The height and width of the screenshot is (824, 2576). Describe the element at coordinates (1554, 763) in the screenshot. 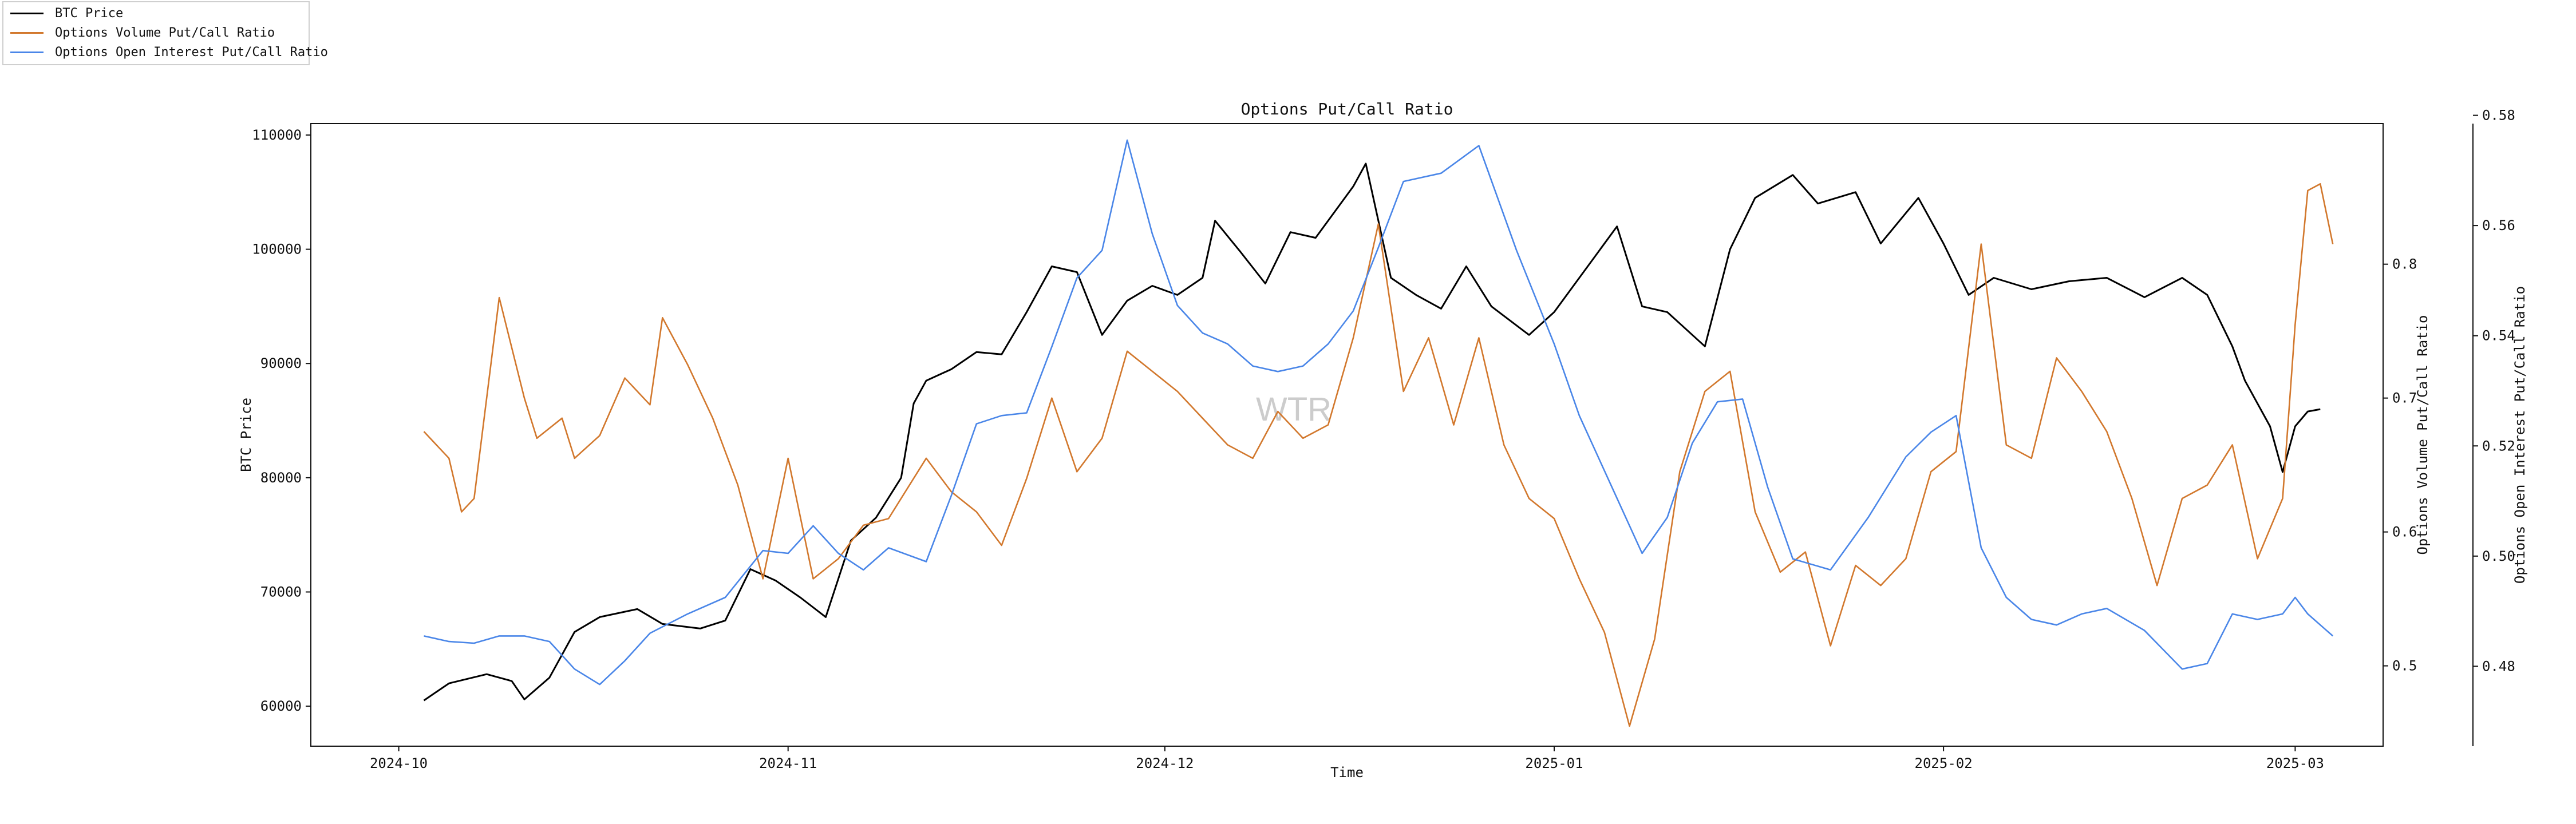

I see `x-tick-label: 2025-01` at that location.